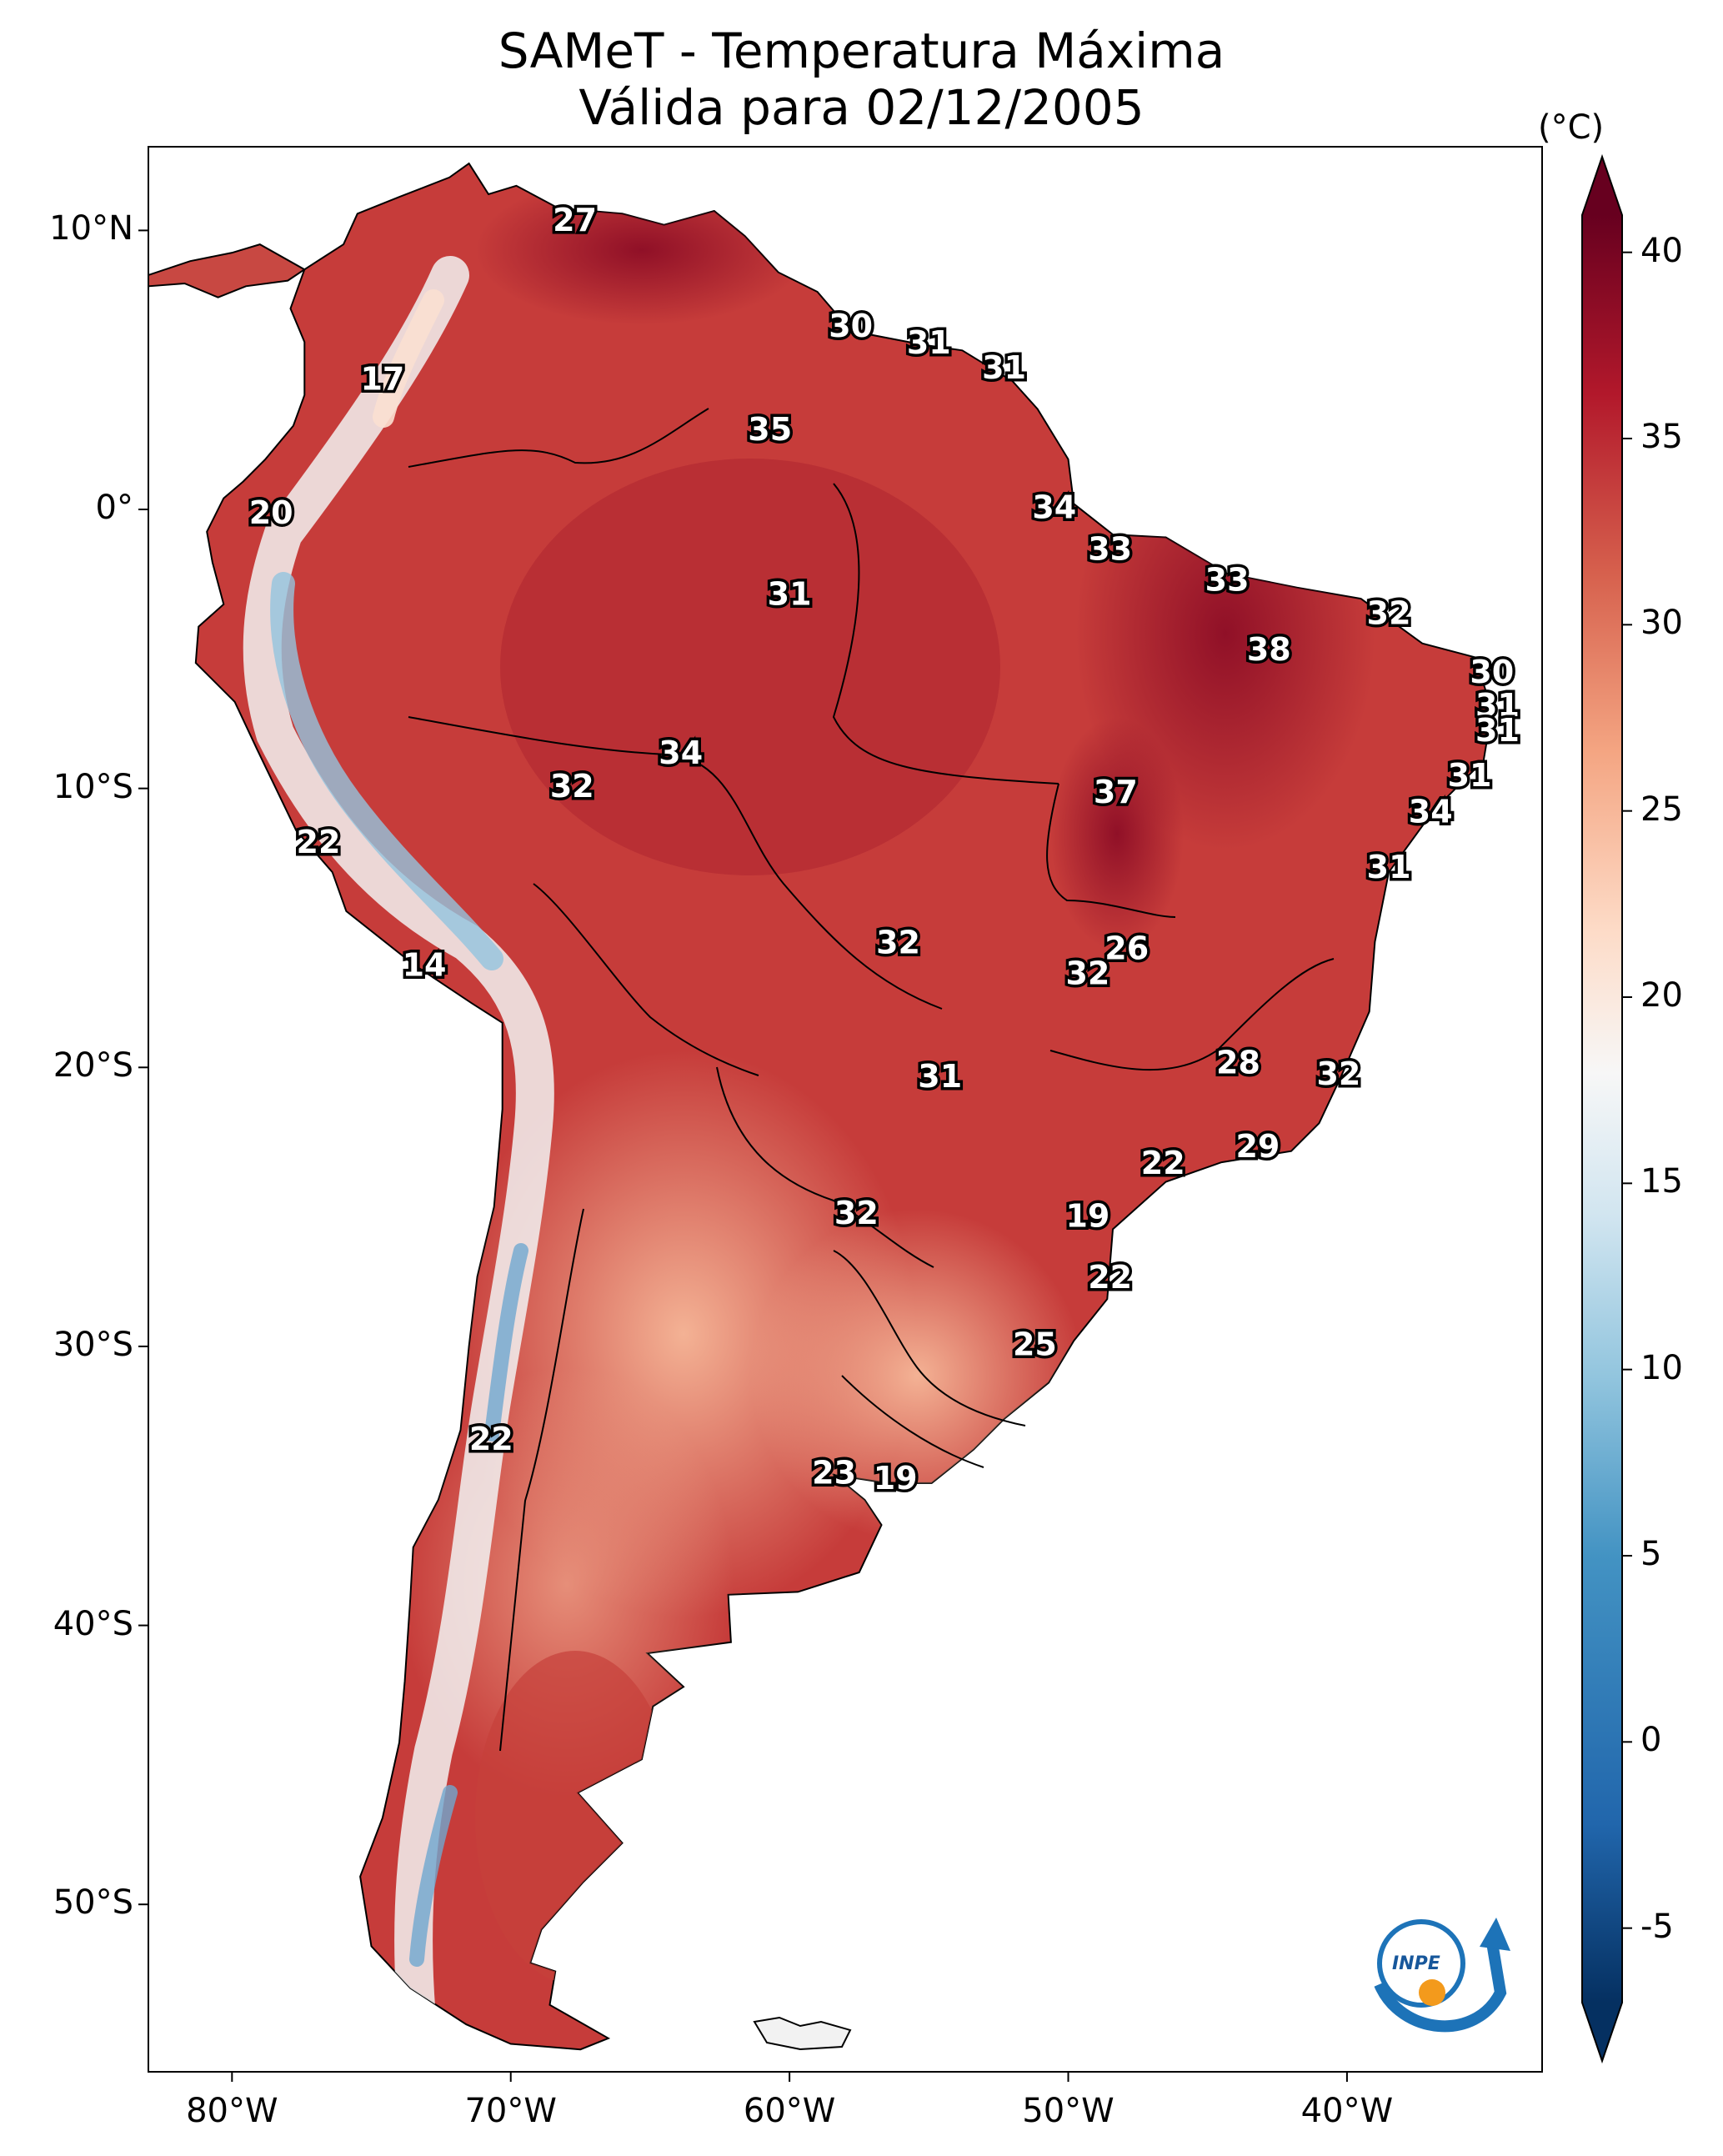 The height and width of the screenshot is (2156, 1723). What do you see at coordinates (425, 964) in the screenshot?
I see `station-value-label: 14` at bounding box center [425, 964].